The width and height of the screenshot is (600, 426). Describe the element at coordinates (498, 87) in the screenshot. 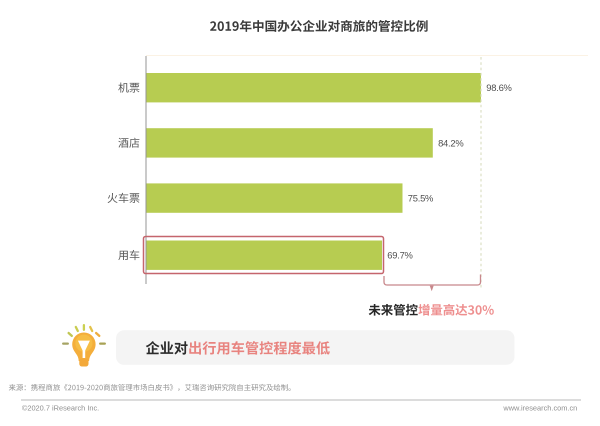

I see `svg-text: 98.6%` at that location.